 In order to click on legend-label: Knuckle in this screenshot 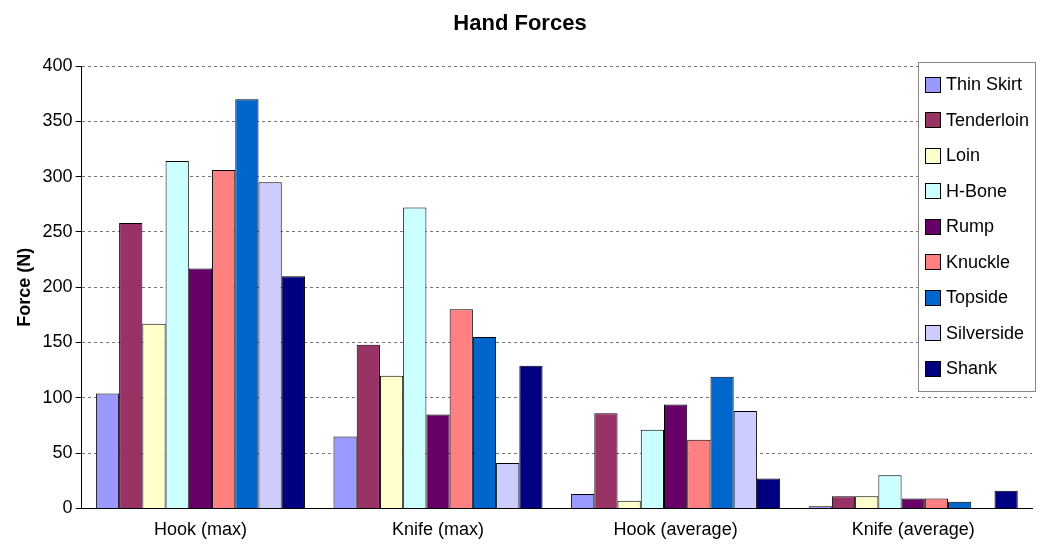, I will do `click(977, 262)`.